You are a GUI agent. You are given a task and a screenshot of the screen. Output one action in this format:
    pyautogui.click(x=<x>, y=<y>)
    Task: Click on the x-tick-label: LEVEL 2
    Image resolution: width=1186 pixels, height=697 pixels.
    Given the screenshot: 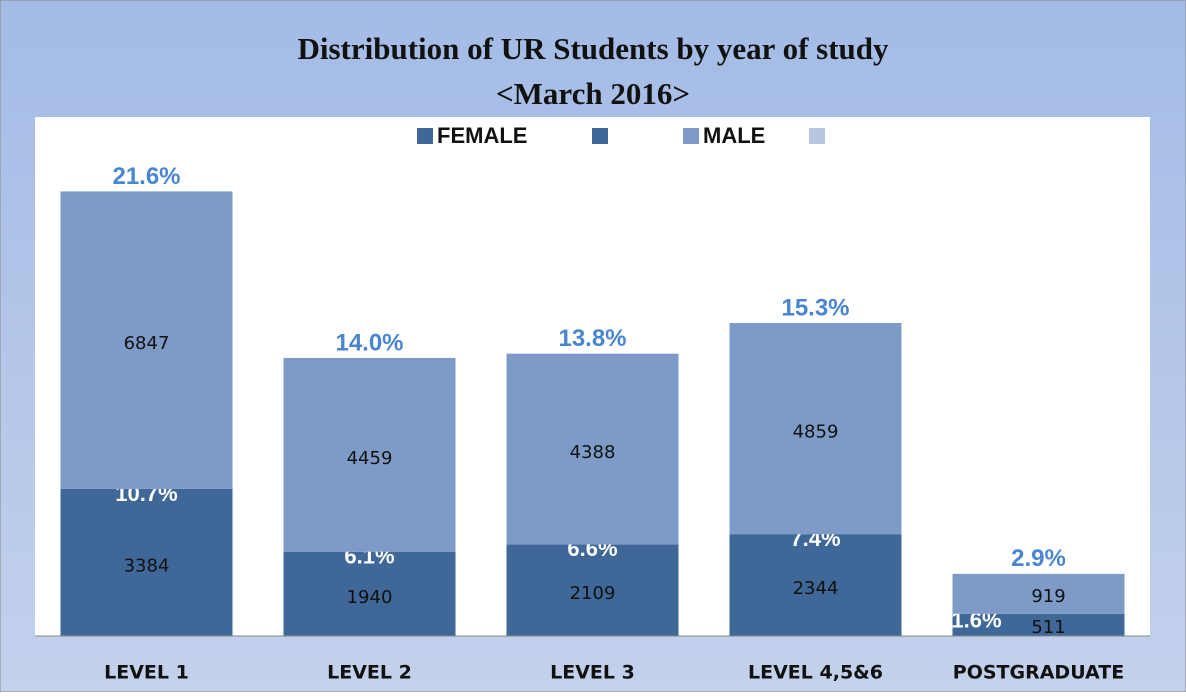 What is the action you would take?
    pyautogui.click(x=369, y=673)
    